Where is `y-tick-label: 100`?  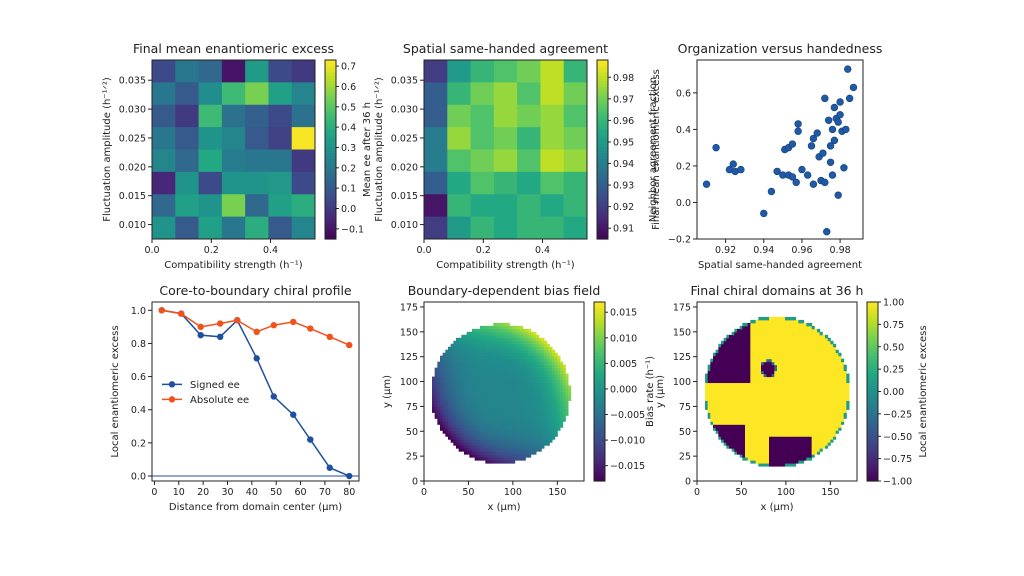
y-tick-label: 100 is located at coordinates (682, 382).